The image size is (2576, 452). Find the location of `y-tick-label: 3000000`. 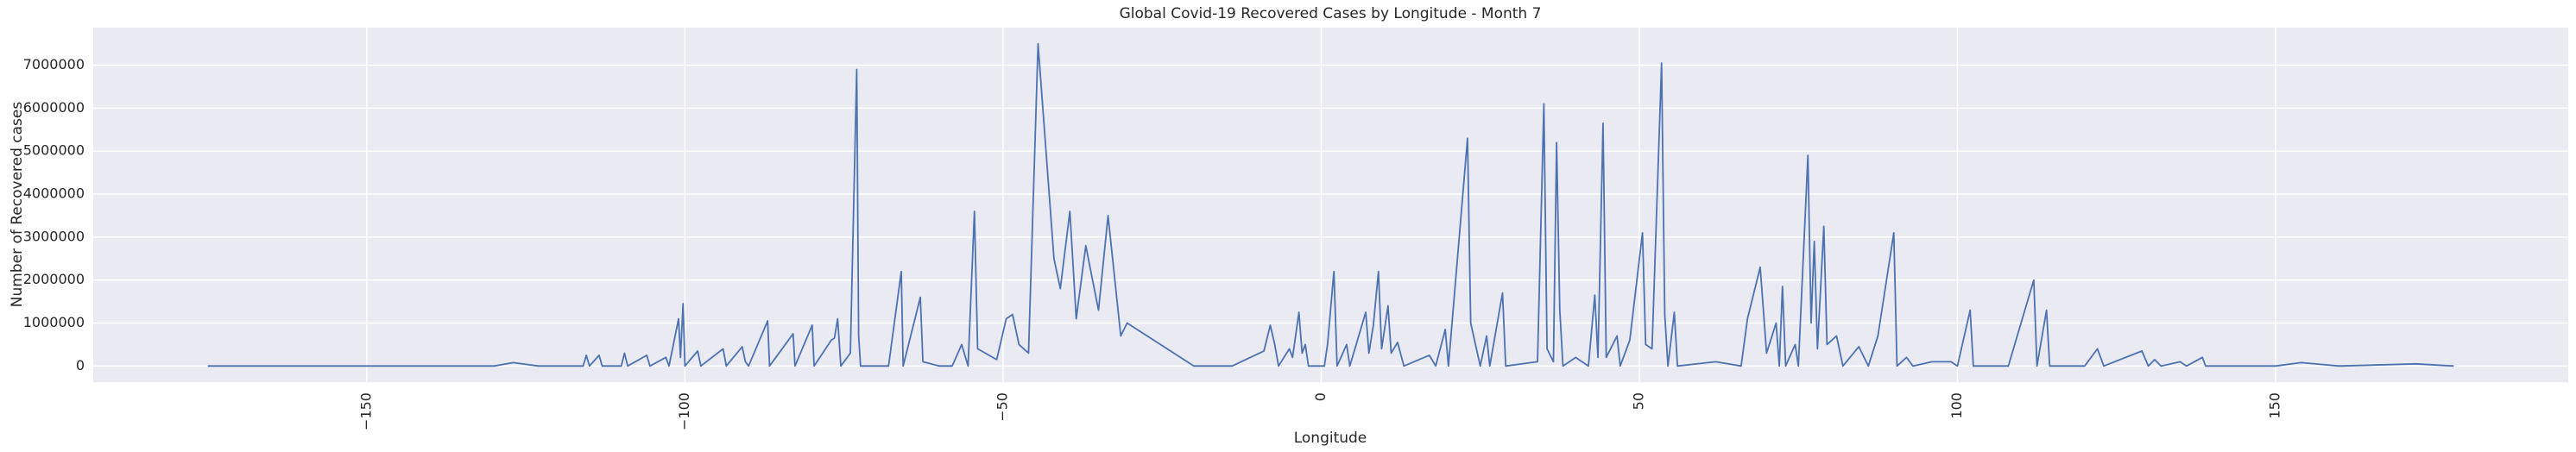

y-tick-label: 3000000 is located at coordinates (54, 236).